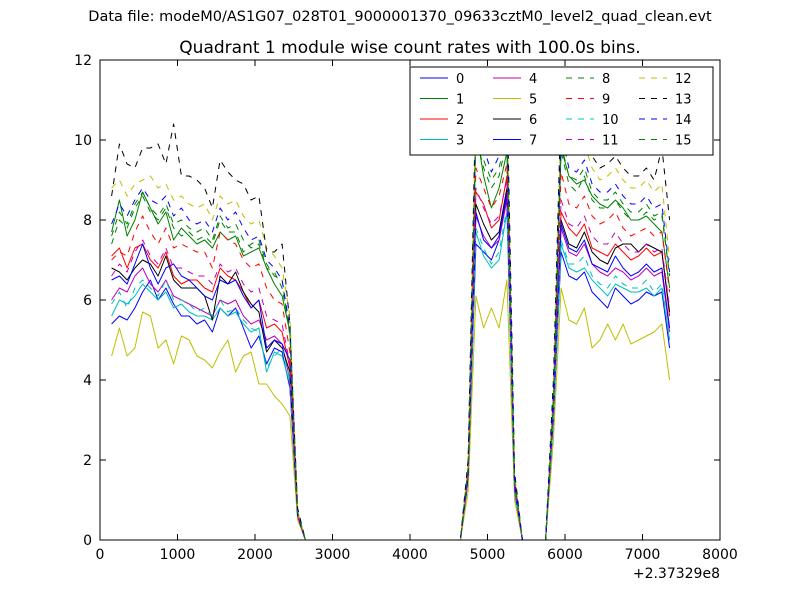  What do you see at coordinates (488, 555) in the screenshot?
I see `x-tick-label: 5000` at bounding box center [488, 555].